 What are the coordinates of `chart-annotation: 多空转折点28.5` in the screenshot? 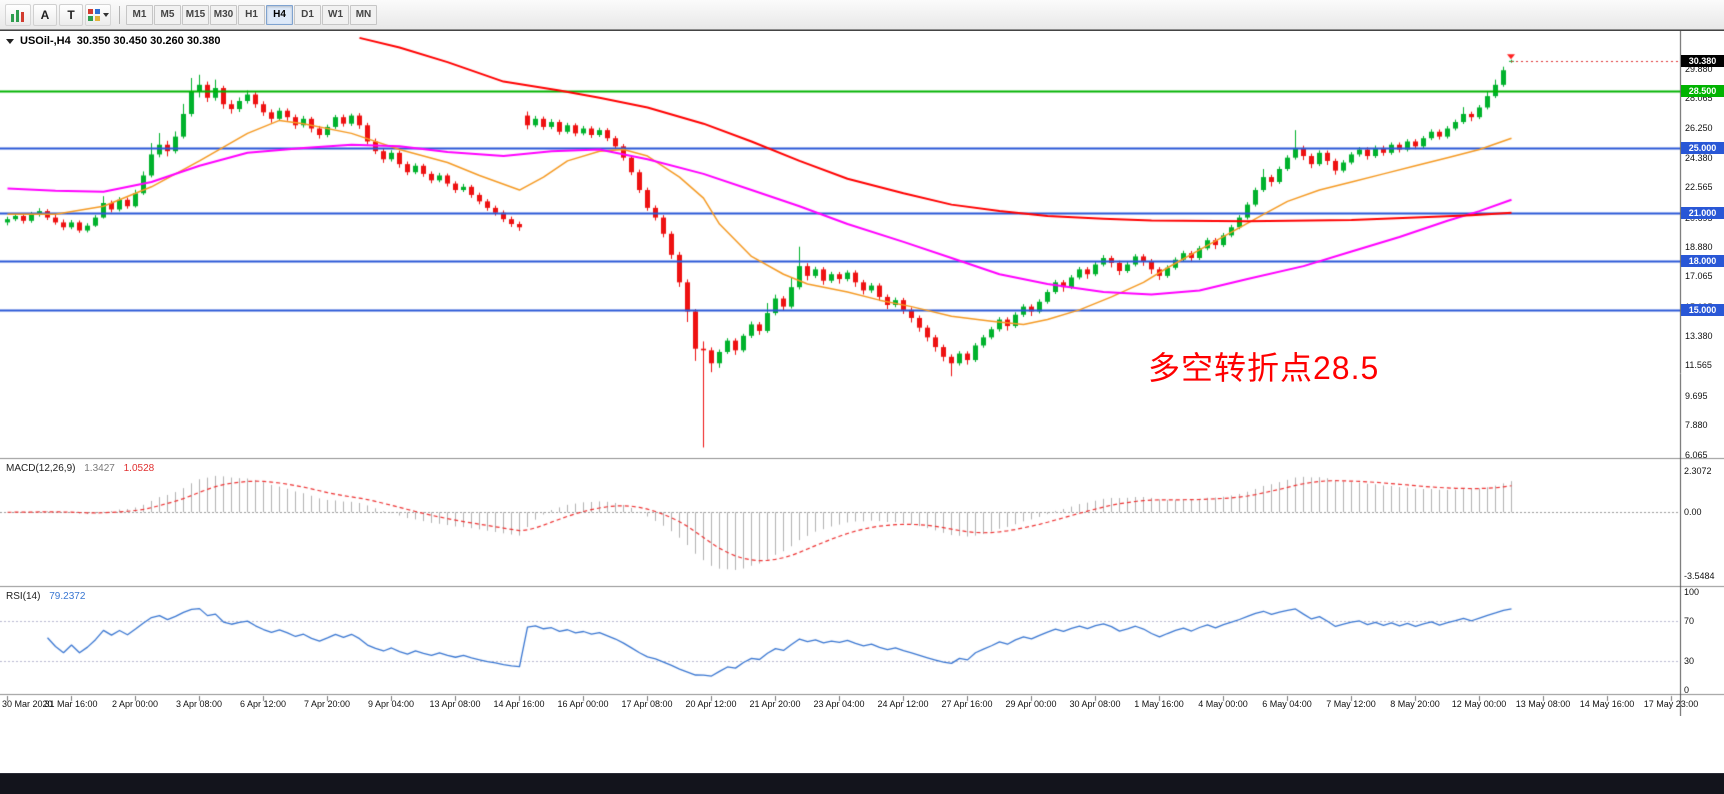 It's located at (1264, 368).